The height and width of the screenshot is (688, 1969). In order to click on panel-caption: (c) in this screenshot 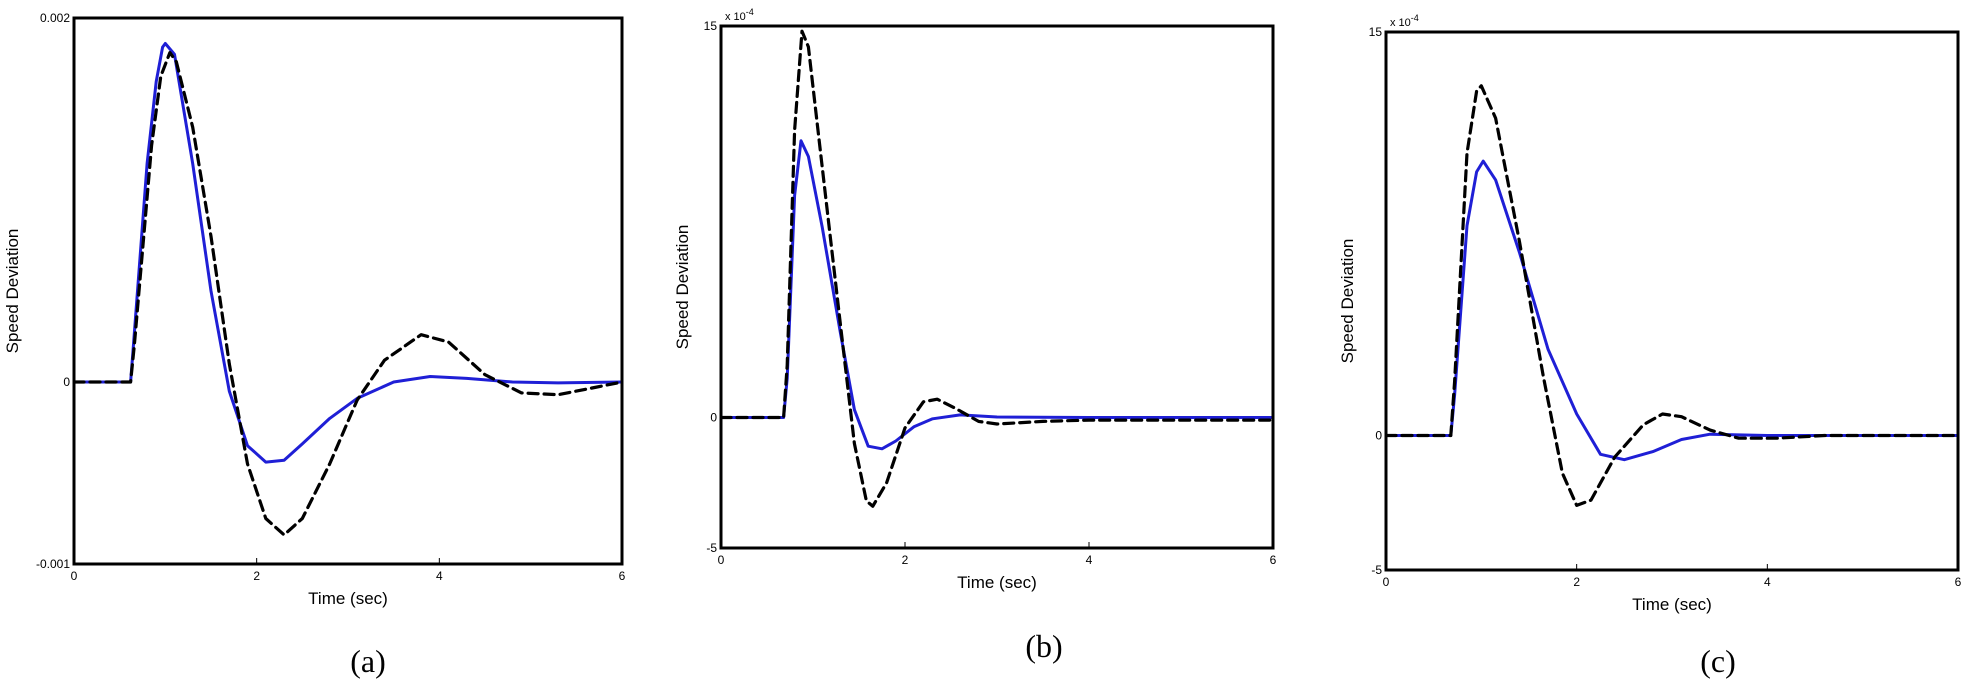, I will do `click(1718, 661)`.